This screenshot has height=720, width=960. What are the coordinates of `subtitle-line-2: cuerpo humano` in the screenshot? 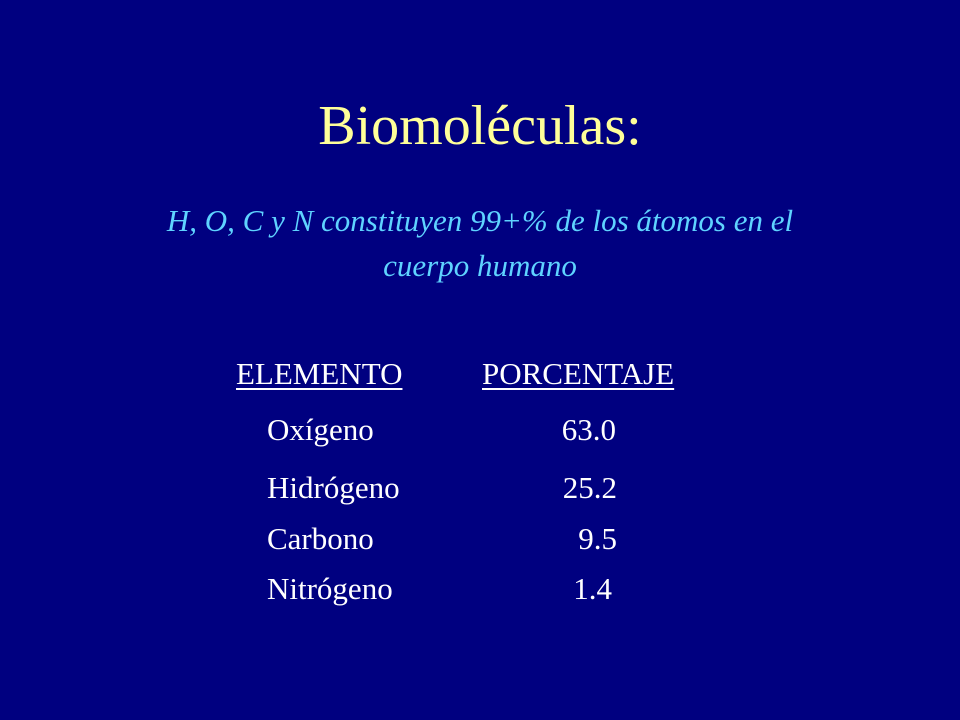 It's located at (480, 265).